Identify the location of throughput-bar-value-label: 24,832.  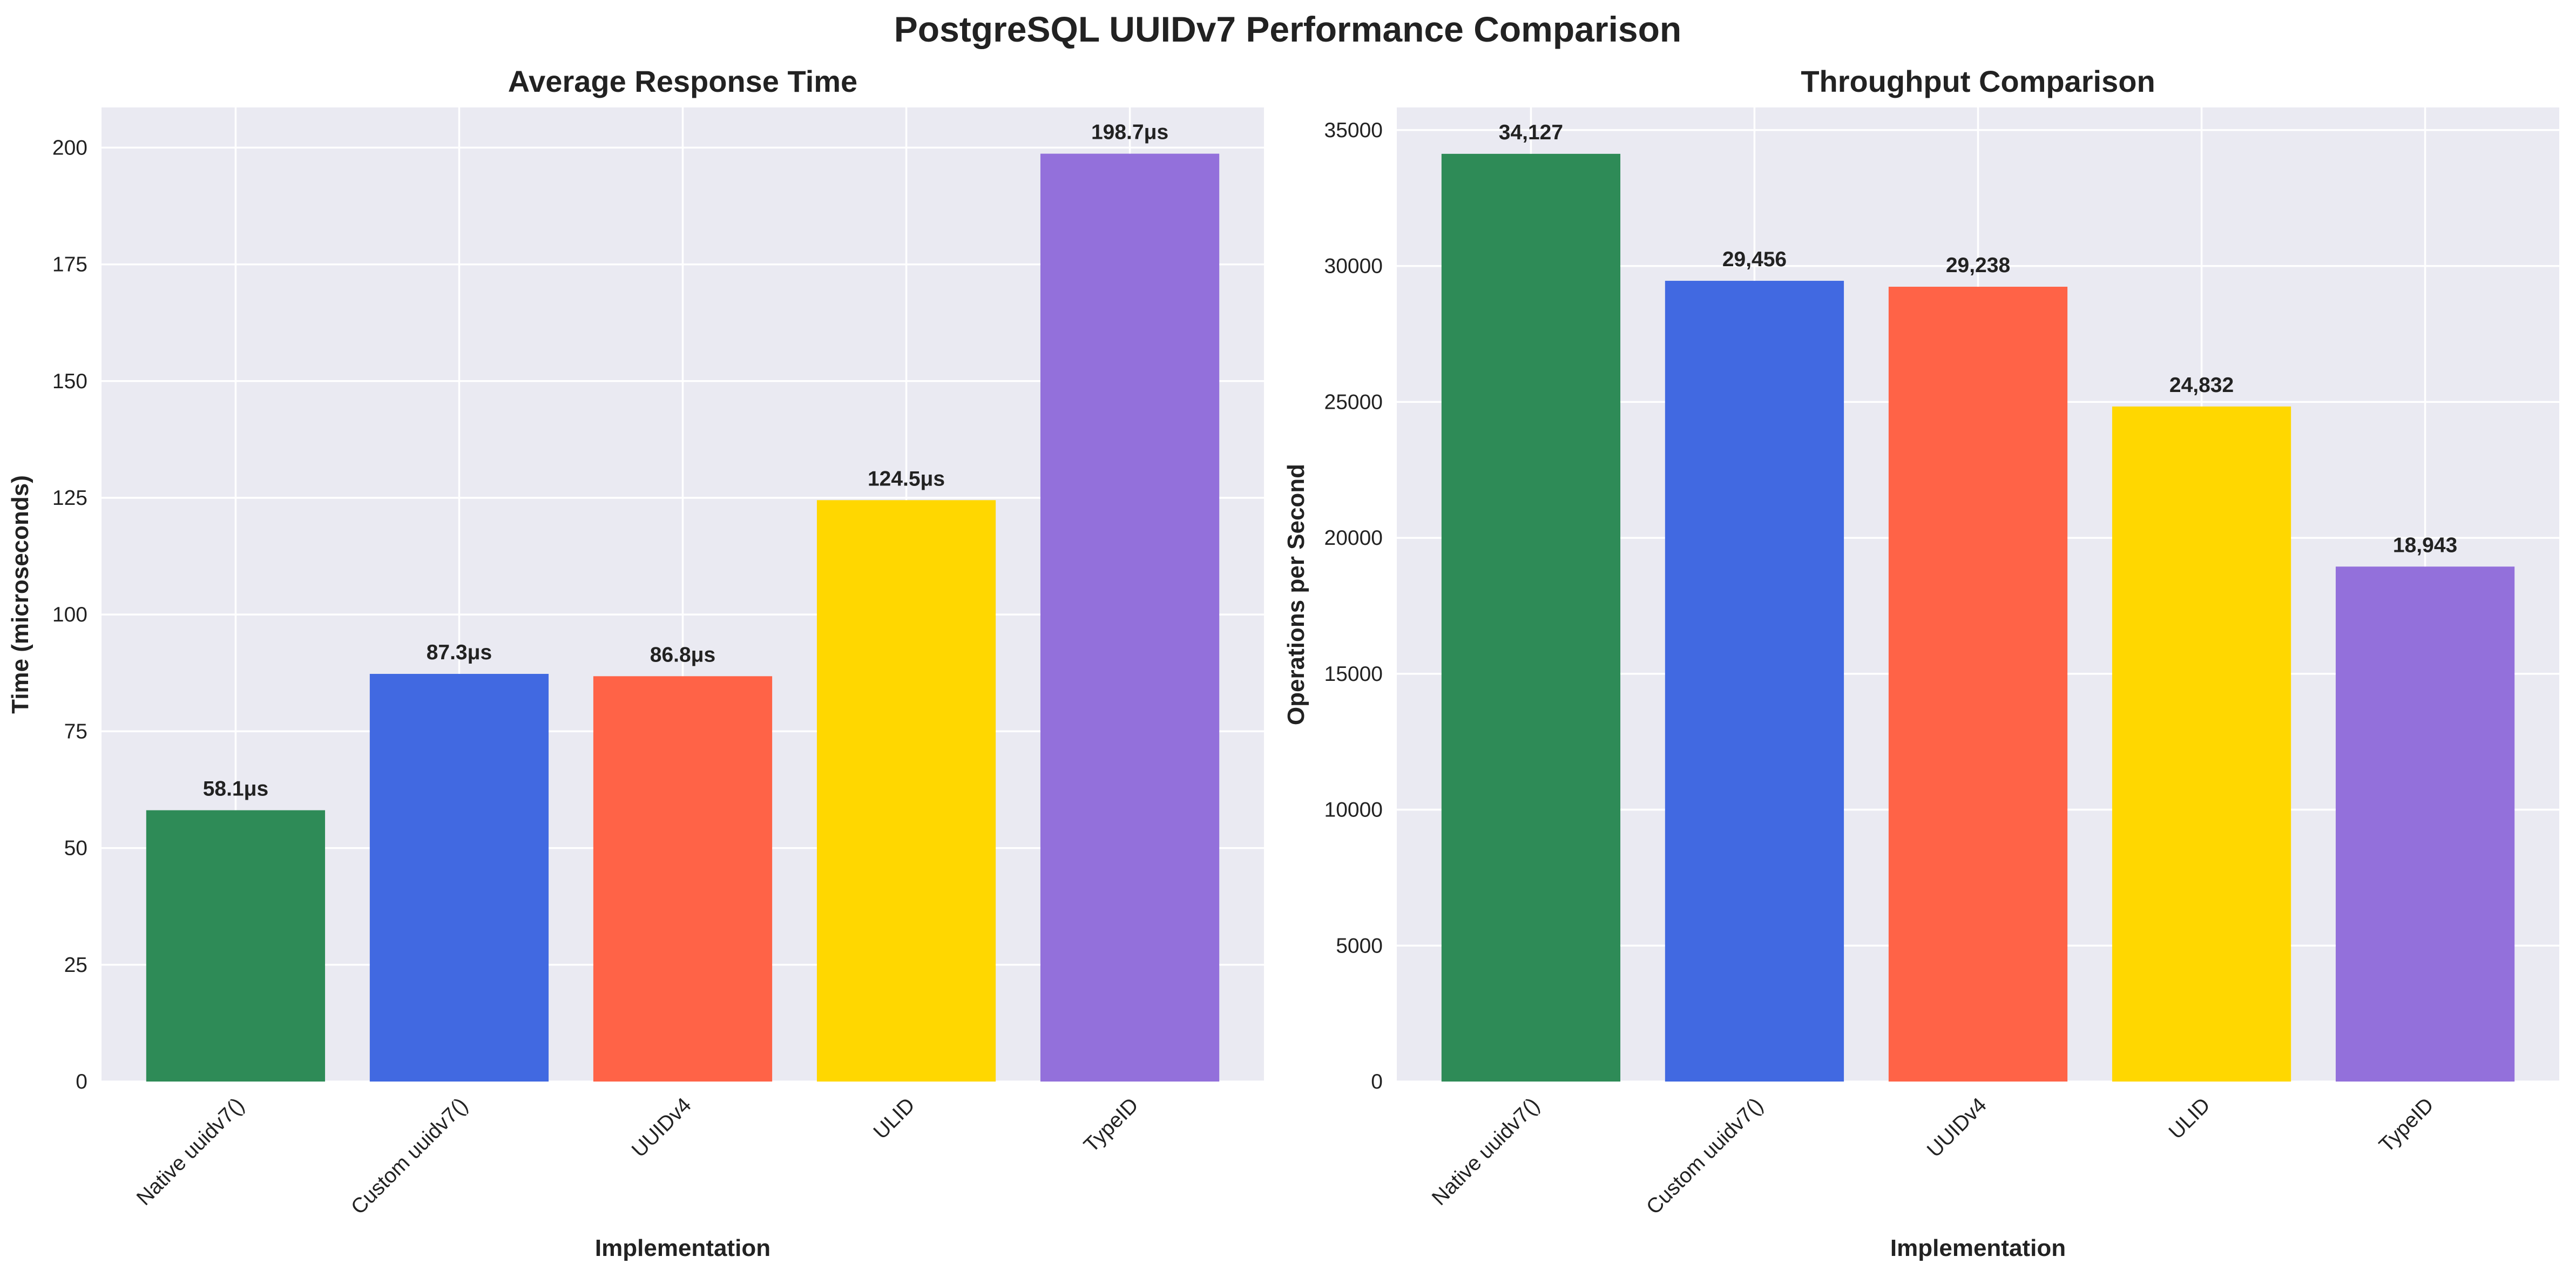
(2201, 385).